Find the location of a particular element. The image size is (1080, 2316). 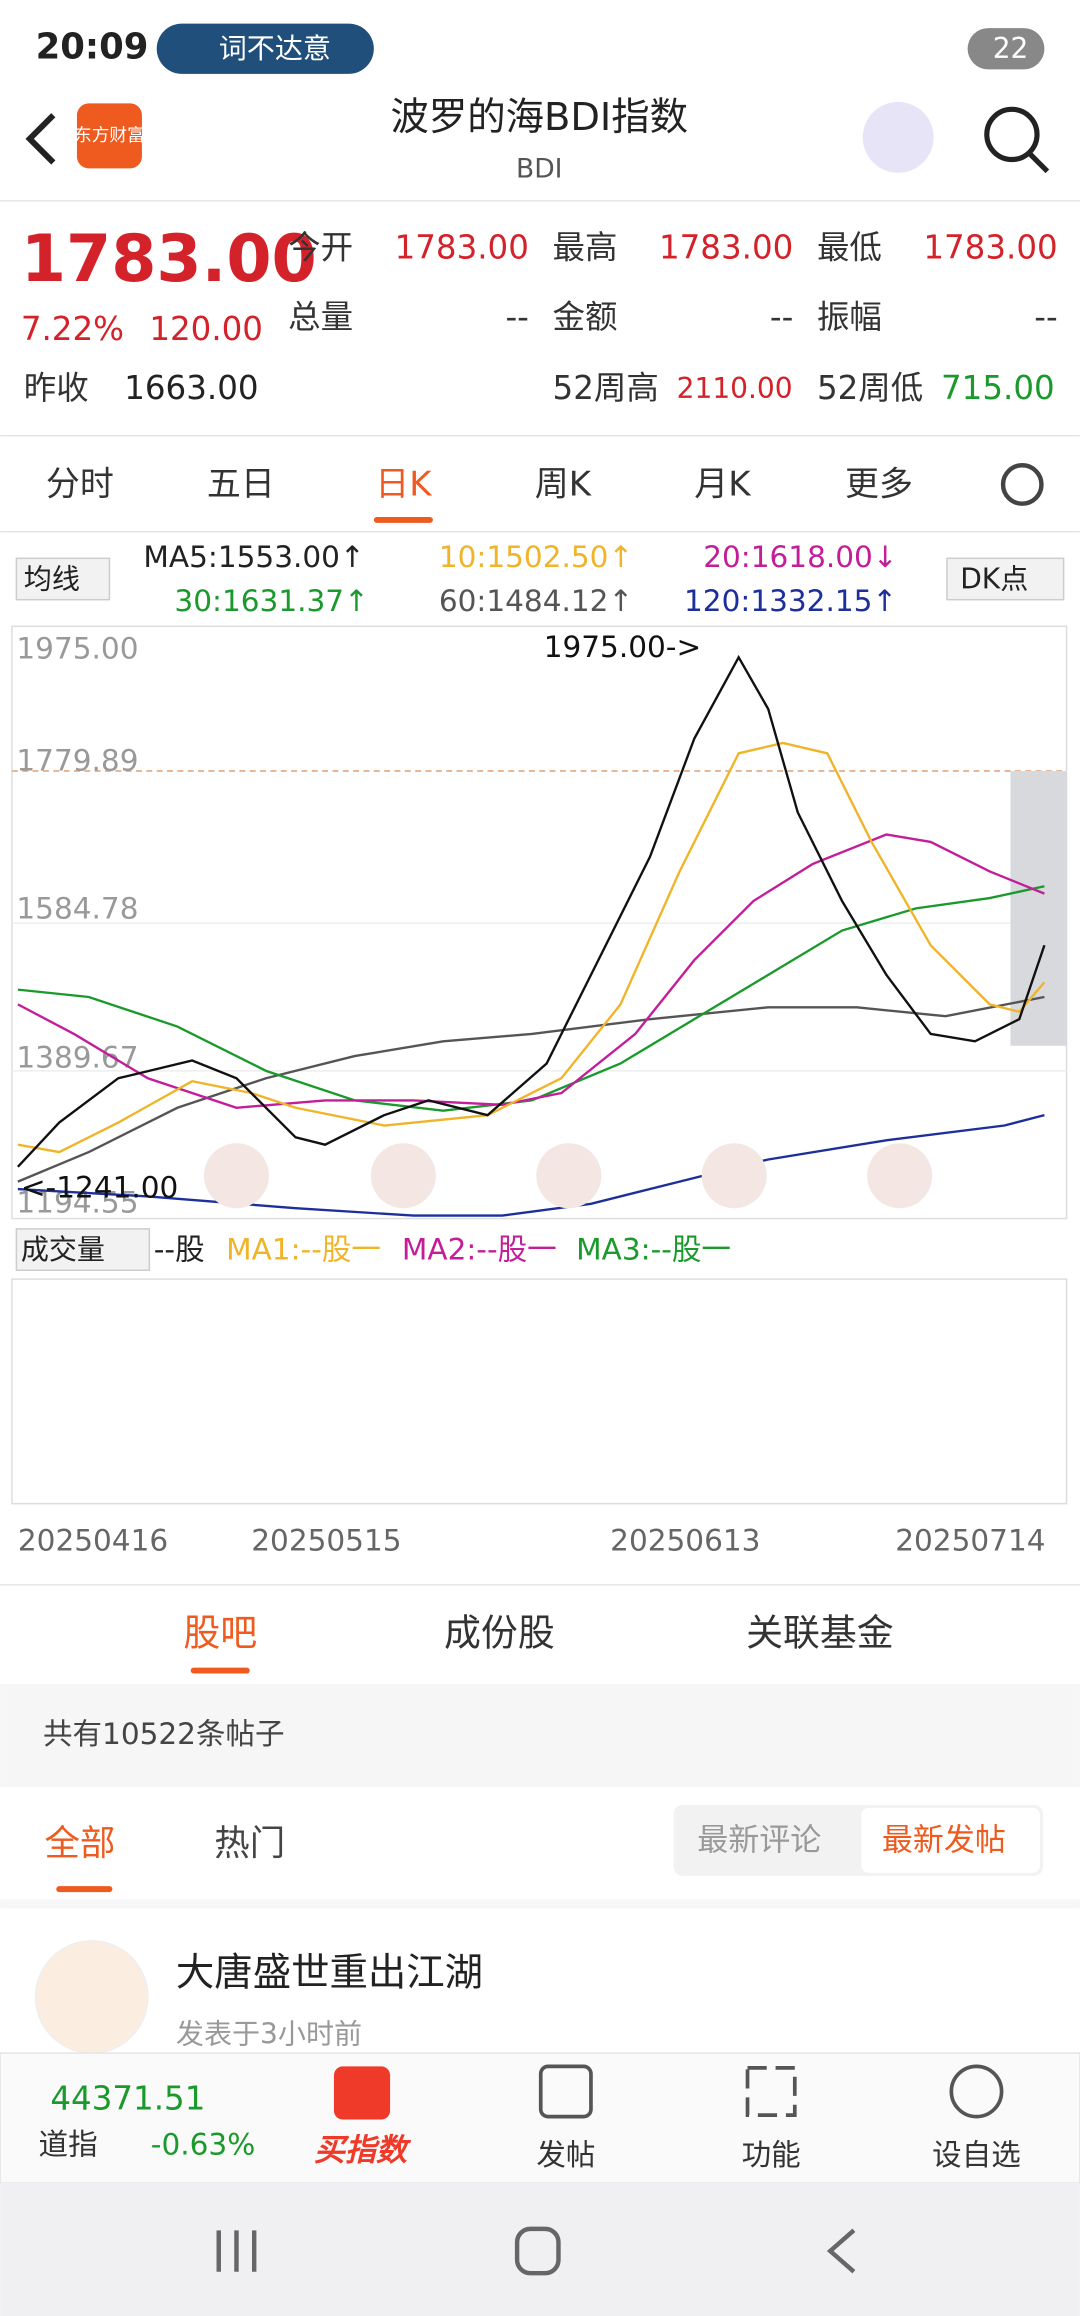

ma5: MA5:1553.00↑ is located at coordinates (253, 557).